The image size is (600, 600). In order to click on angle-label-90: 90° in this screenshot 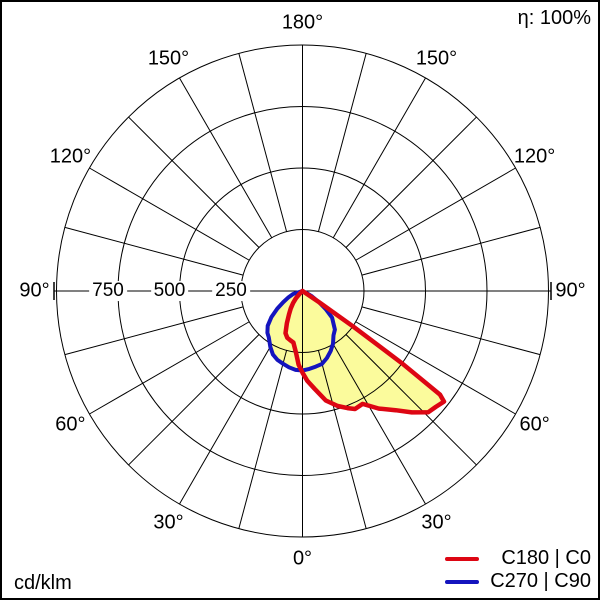, I will do `click(570, 290)`.